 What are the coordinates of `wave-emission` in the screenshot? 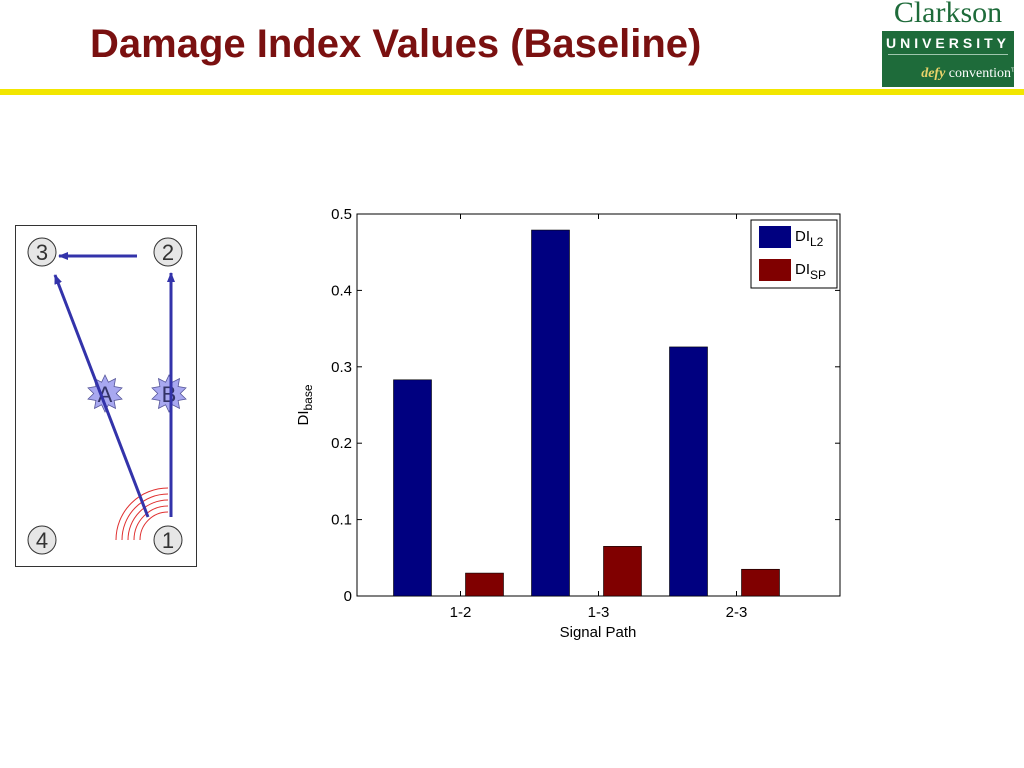 It's located at (142, 514).